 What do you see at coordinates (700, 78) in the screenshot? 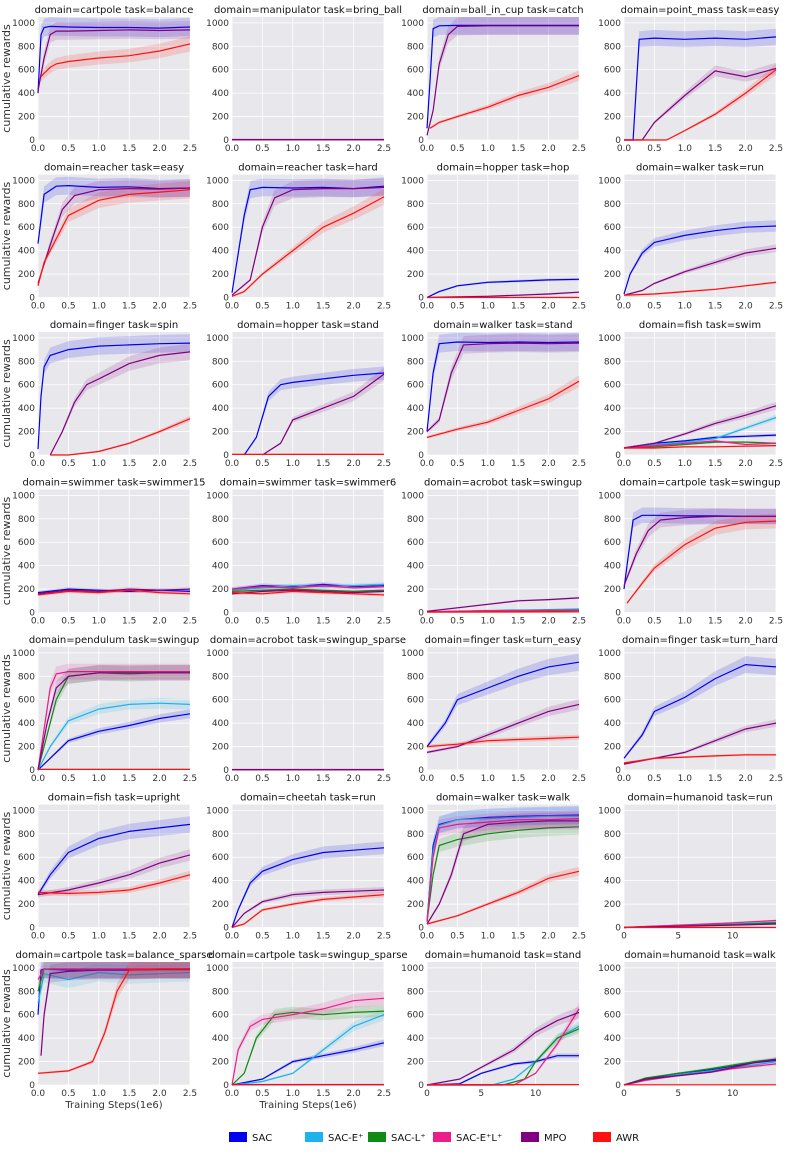
I see `panel-3-plot-area` at bounding box center [700, 78].